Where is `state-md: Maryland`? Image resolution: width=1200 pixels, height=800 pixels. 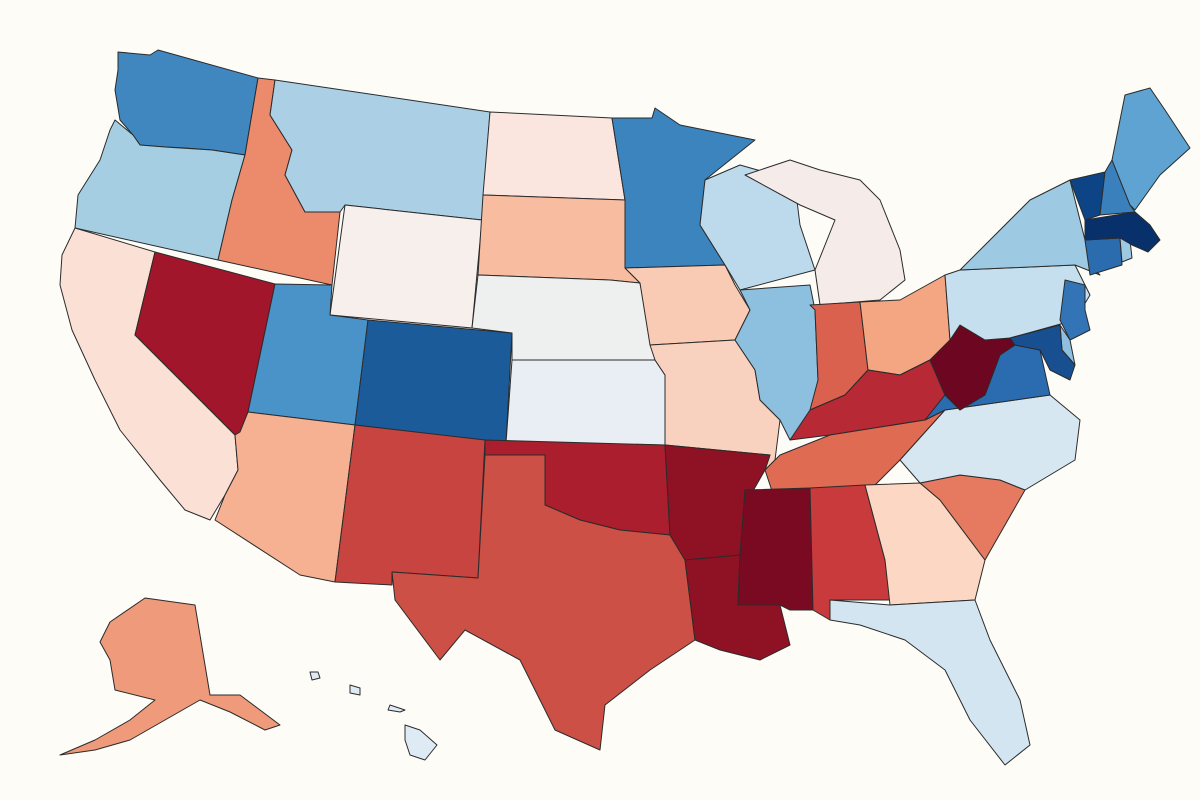
state-md: Maryland is located at coordinates (1042, 352).